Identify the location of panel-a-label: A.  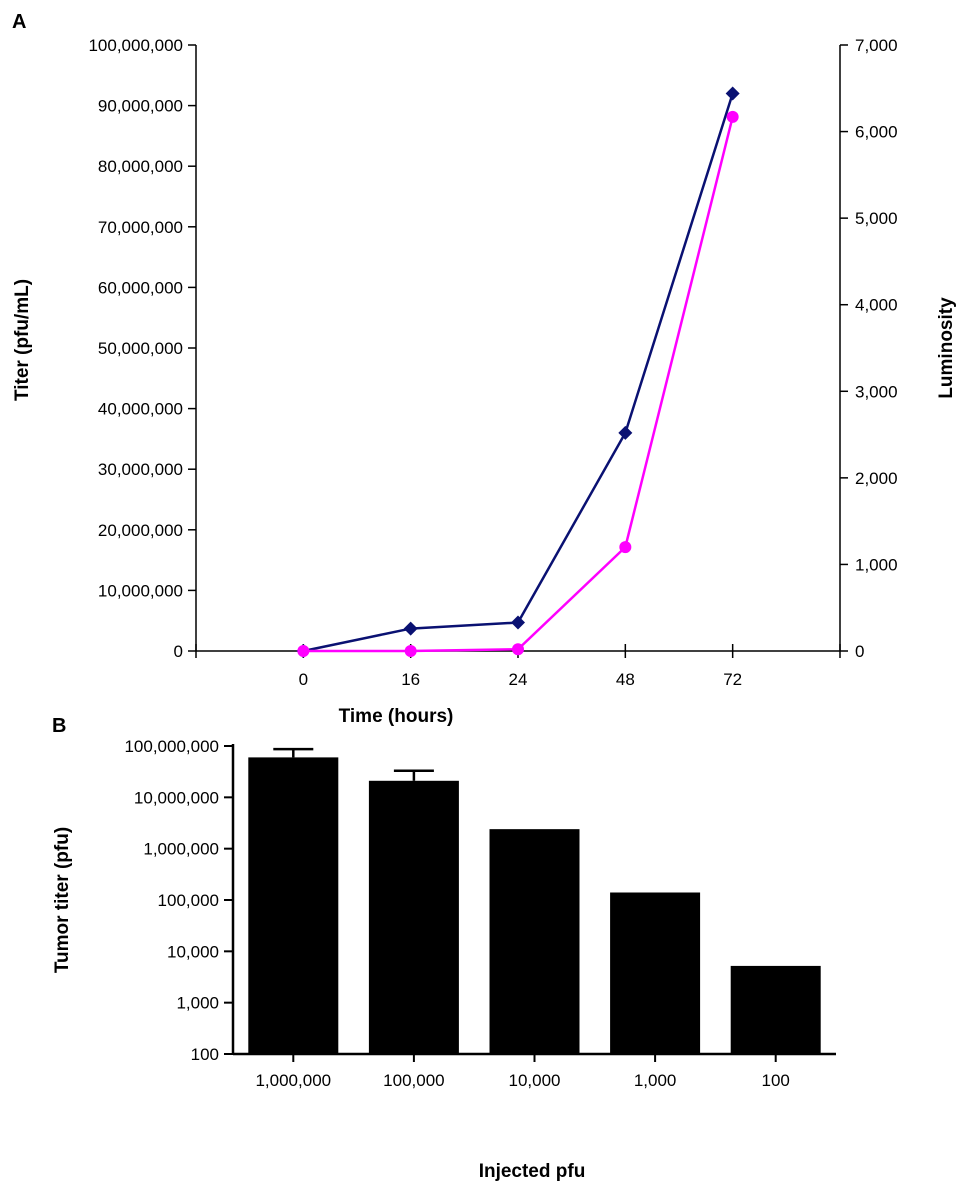
(19, 22).